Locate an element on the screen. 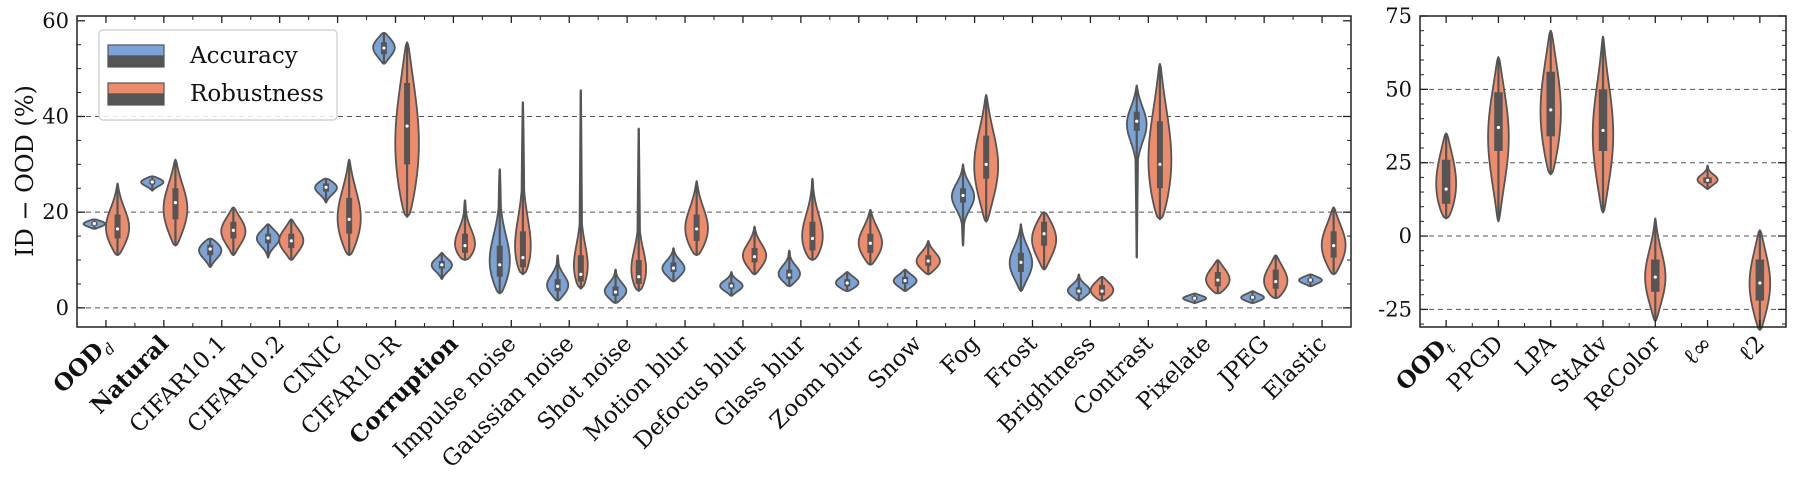  x-tick-label: Snow is located at coordinates (895, 363).